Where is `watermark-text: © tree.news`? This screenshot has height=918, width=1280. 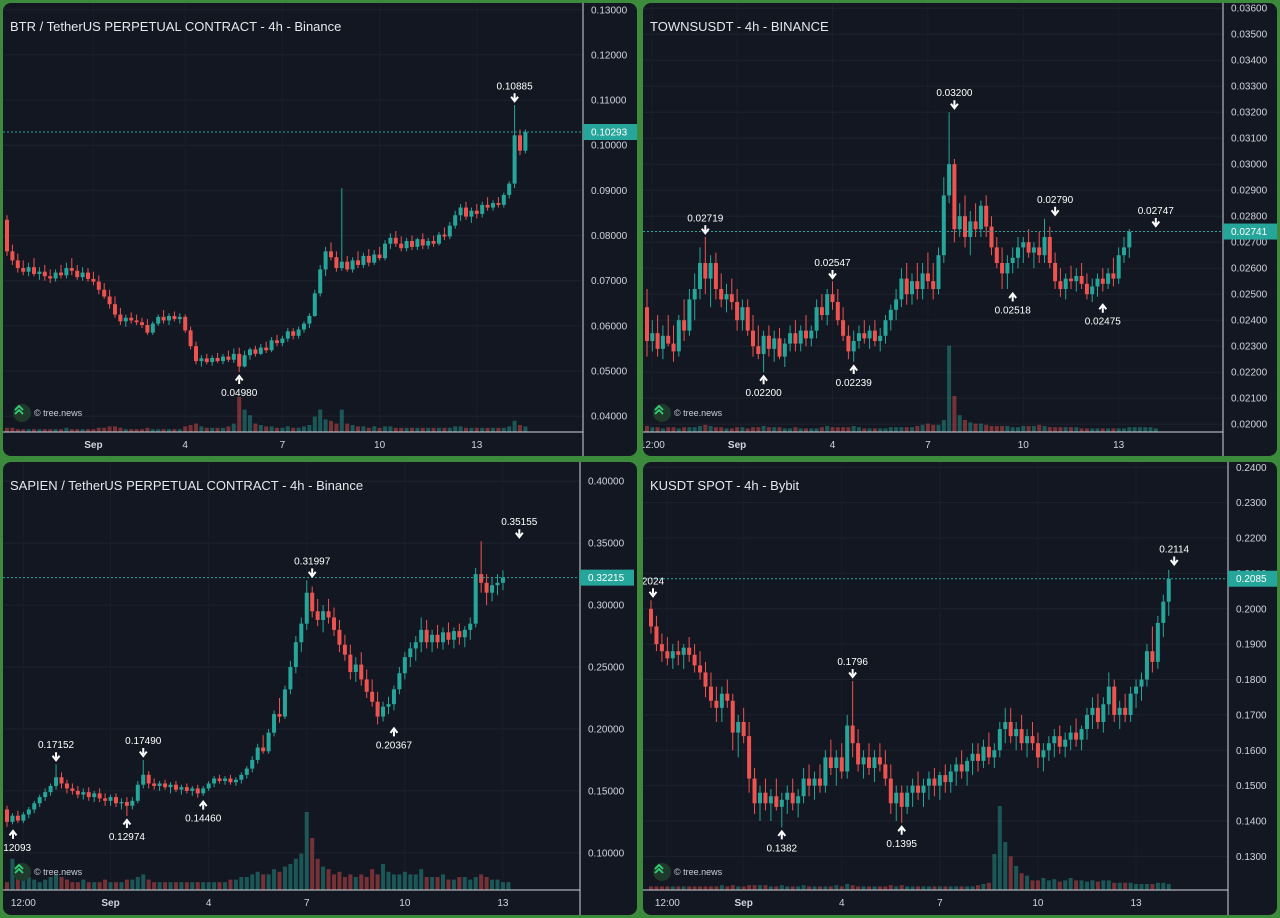
watermark-text: © tree.news is located at coordinates (58, 872).